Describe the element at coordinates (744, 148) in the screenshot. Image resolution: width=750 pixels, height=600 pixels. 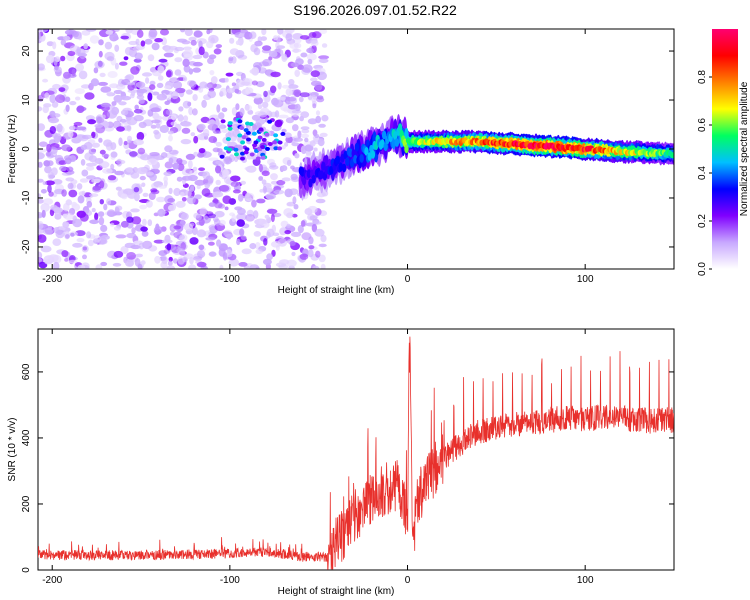
I see `colorbar-label: Normalized spectral amplitude` at that location.